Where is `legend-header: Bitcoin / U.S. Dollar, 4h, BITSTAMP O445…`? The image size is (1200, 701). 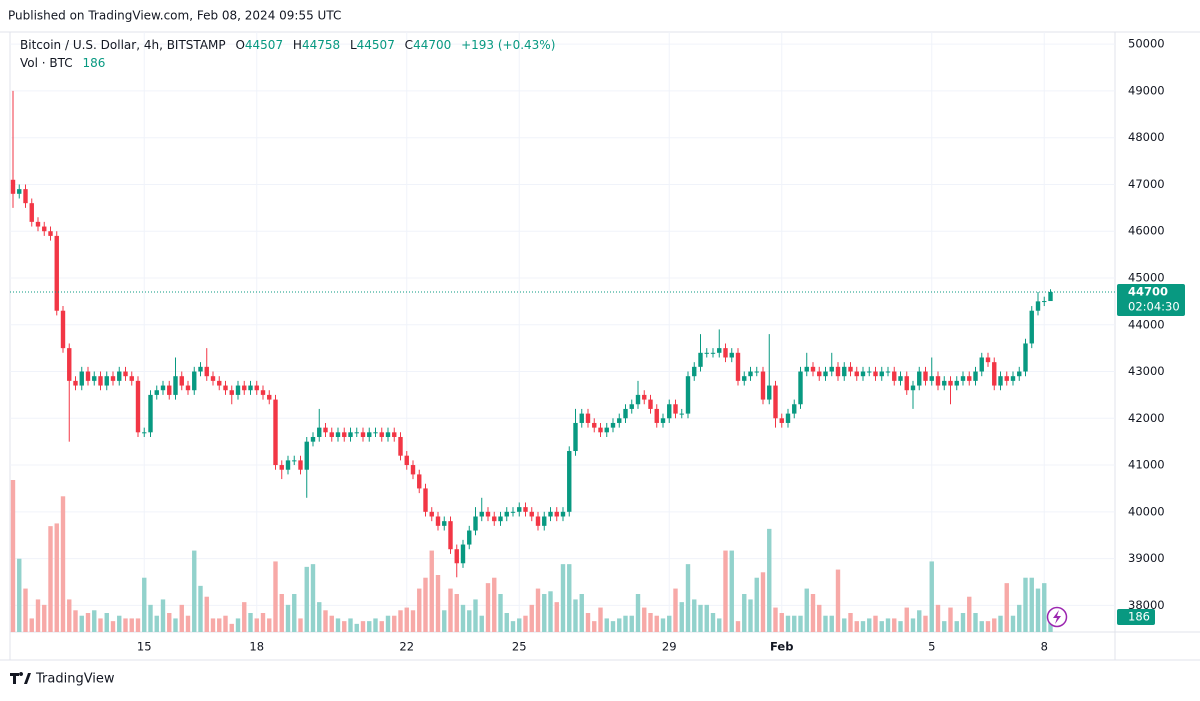
legend-header: Bitcoin / U.S. Dollar, 4h, BITSTAMP O445… is located at coordinates (287, 45).